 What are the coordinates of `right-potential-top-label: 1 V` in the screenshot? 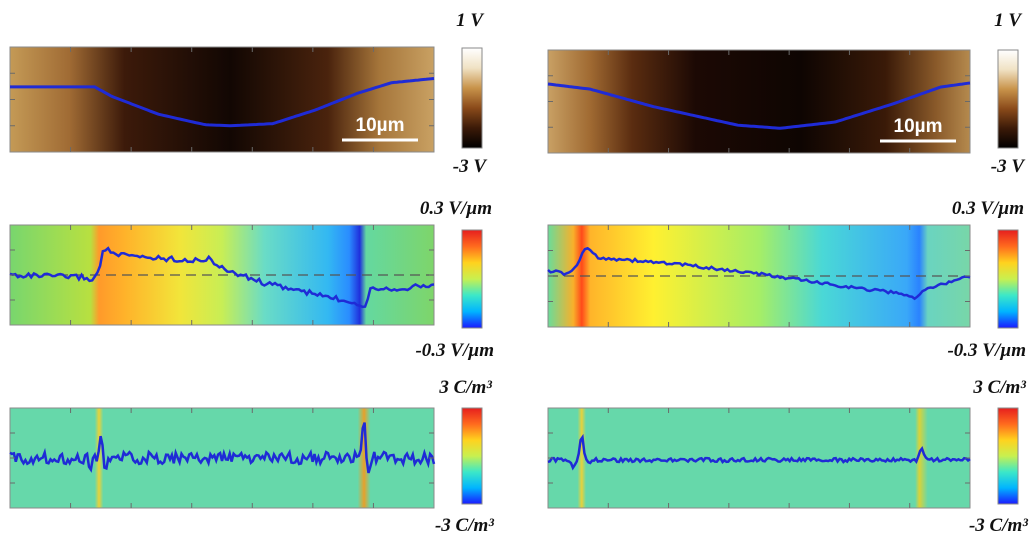 It's located at (1008, 20).